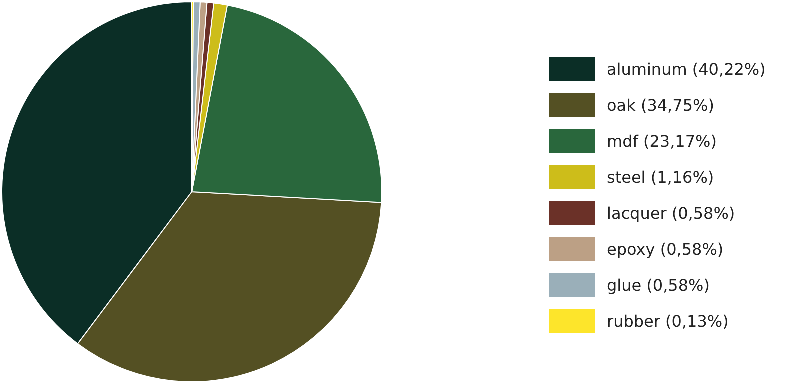 The width and height of the screenshot is (785, 384). What do you see at coordinates (662, 141) in the screenshot?
I see `legend-label: mdf (23,17%)` at bounding box center [662, 141].